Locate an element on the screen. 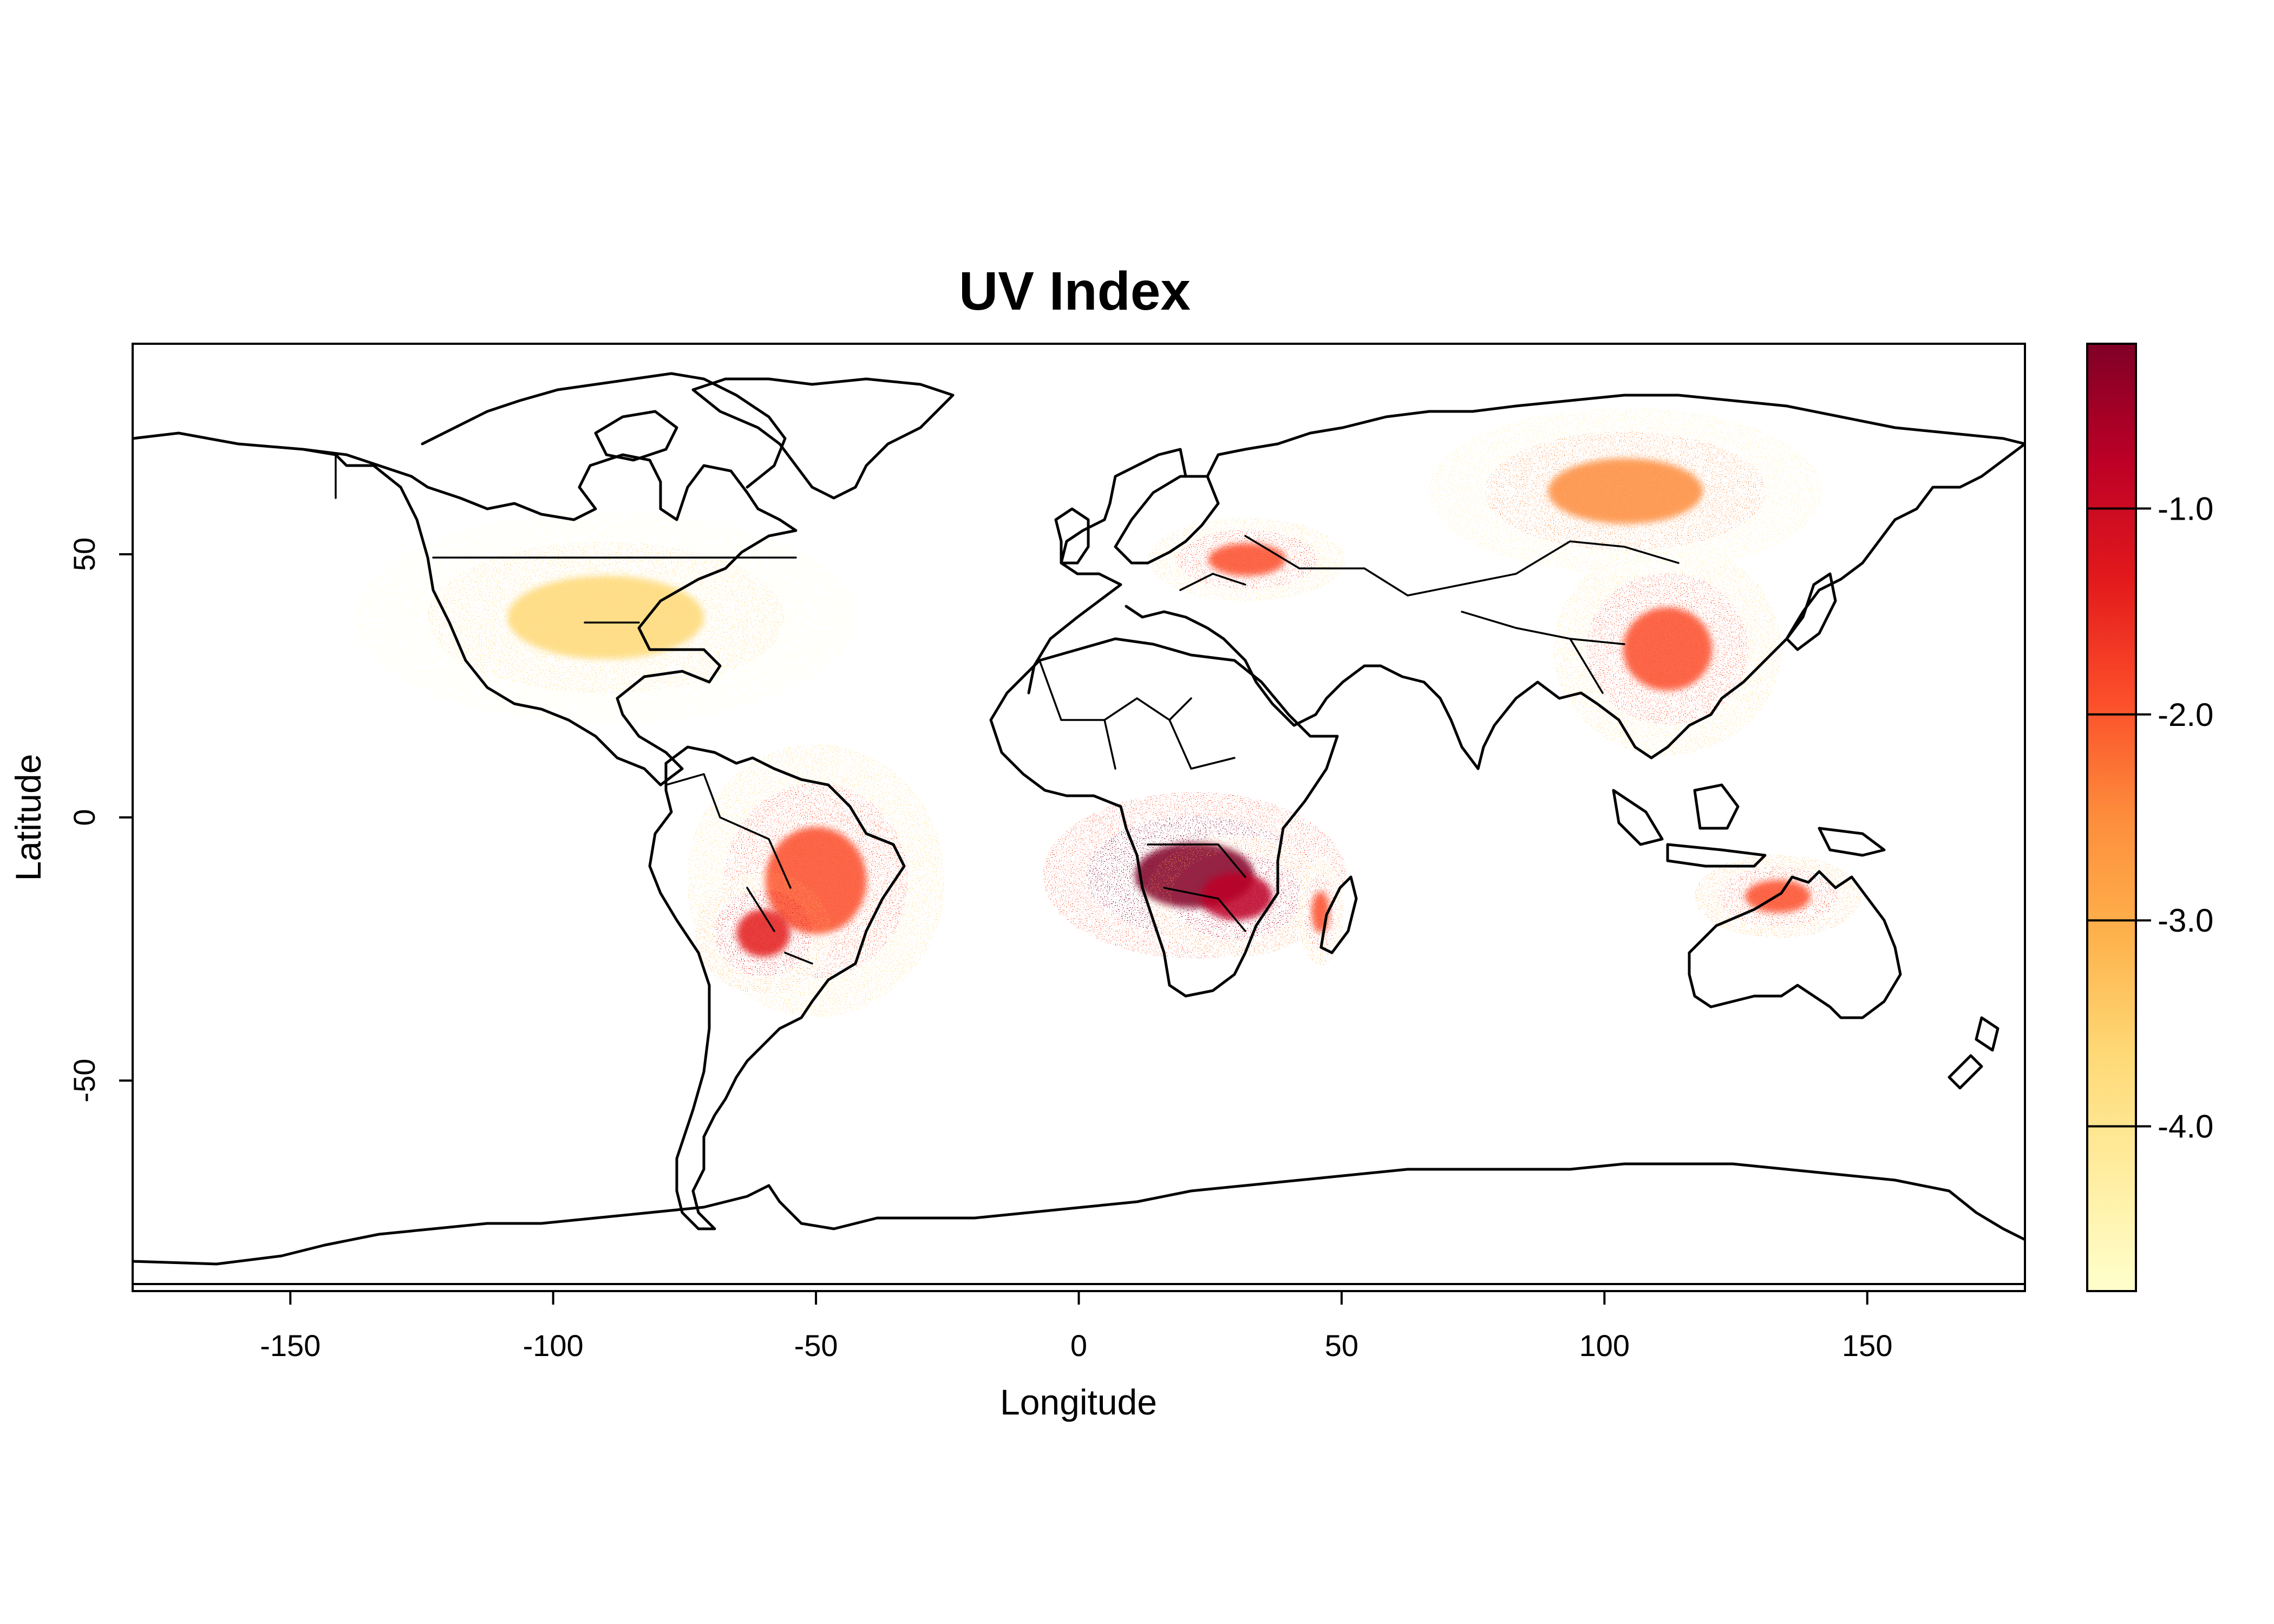 This screenshot has width=2274, height=1624. y-tick-label: -50 is located at coordinates (84, 1081).